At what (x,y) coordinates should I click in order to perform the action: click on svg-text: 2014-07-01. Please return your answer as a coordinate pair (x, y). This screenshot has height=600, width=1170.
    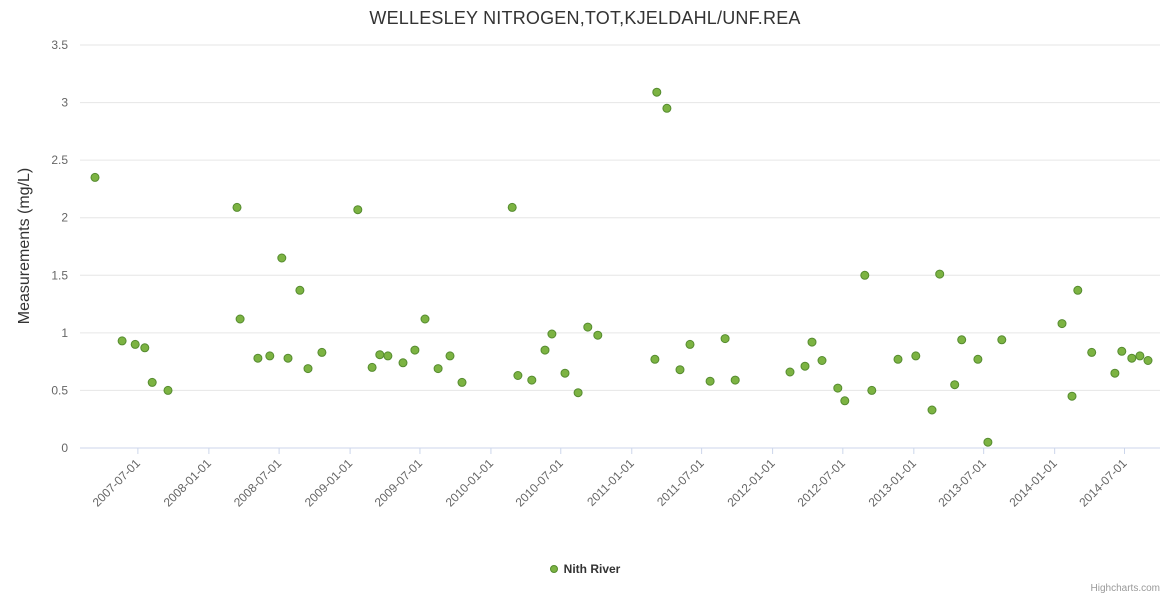
    Looking at the image, I should click on (1103, 483).